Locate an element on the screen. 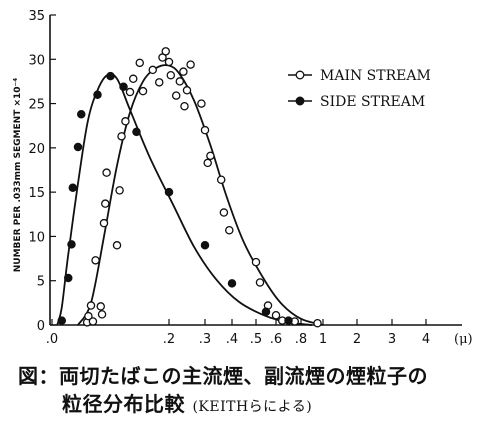 The width and height of the screenshot is (499, 427). x-tick-label: .3 is located at coordinates (205, 339).